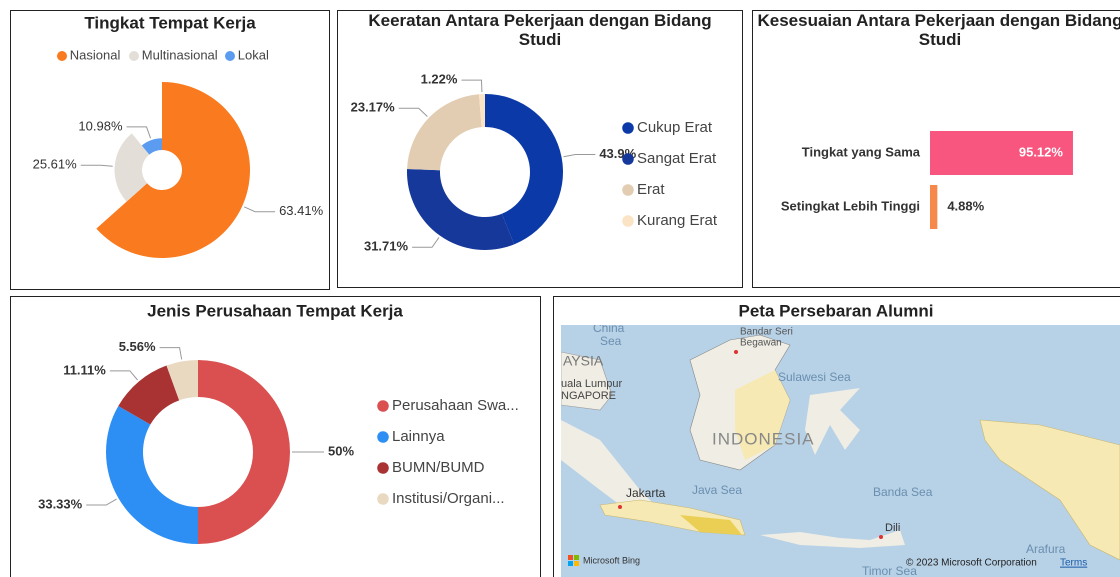 Image resolution: width=1120 pixels, height=577 pixels. Describe the element at coordinates (1046, 549) in the screenshot. I see `map-label: Arafura` at that location.